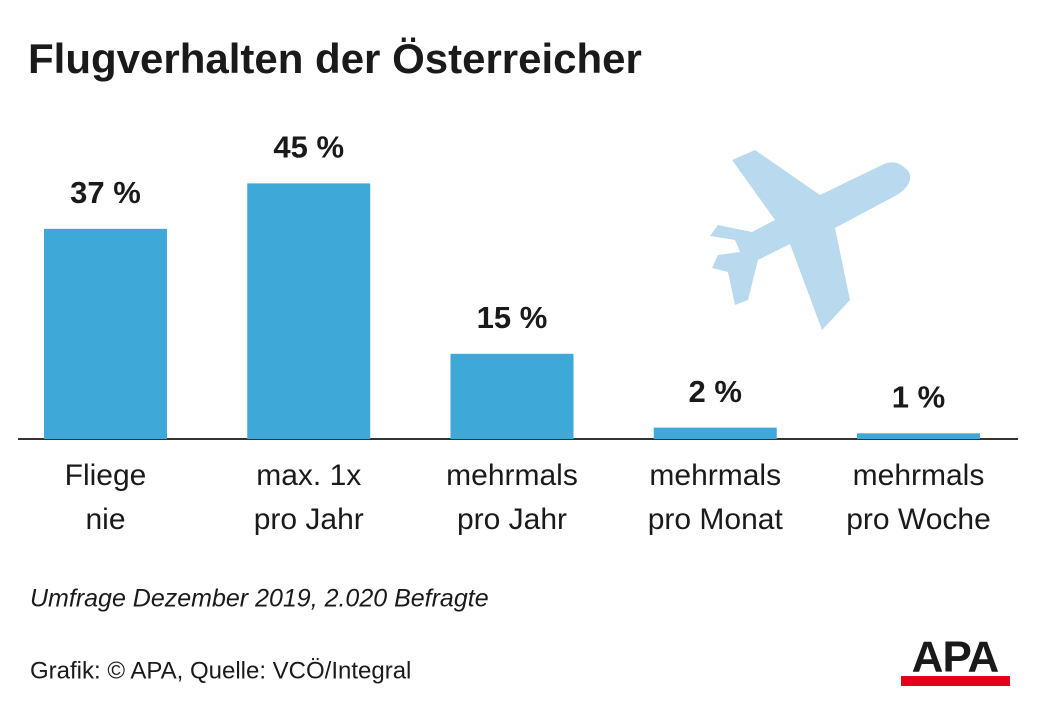 The width and height of the screenshot is (1040, 710). Describe the element at coordinates (918, 397) in the screenshot. I see `value-label: 1 %` at that location.